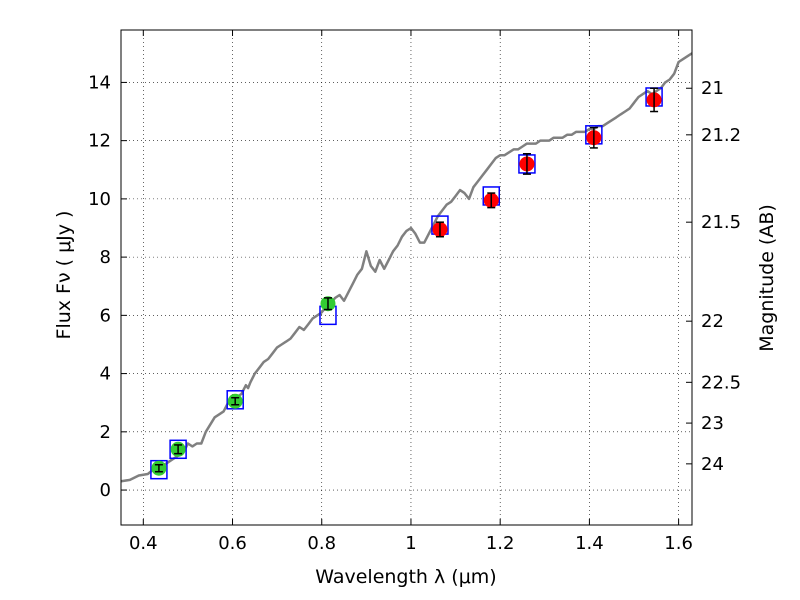  What do you see at coordinates (232, 543) in the screenshot?
I see `x-tick-label: 0.6` at bounding box center [232, 543].